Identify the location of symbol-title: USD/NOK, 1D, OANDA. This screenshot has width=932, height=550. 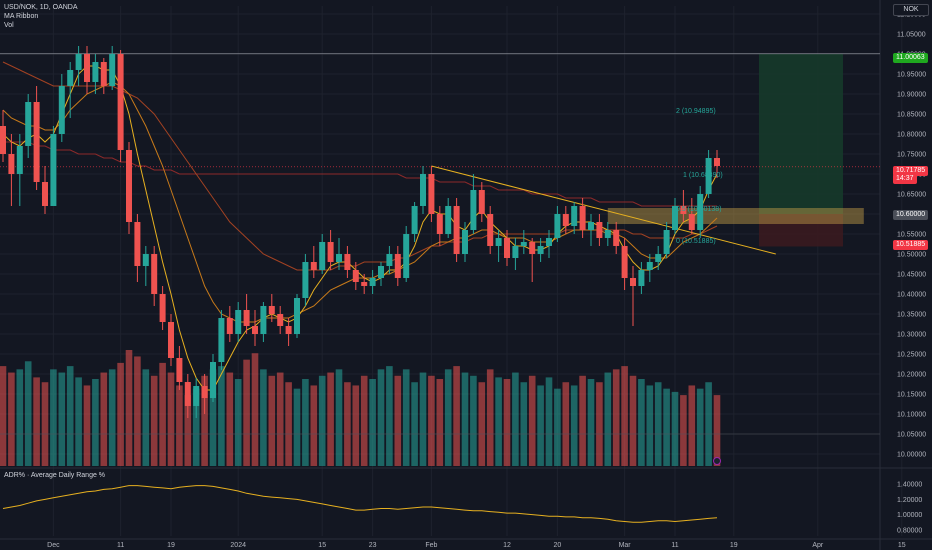
(41, 7).